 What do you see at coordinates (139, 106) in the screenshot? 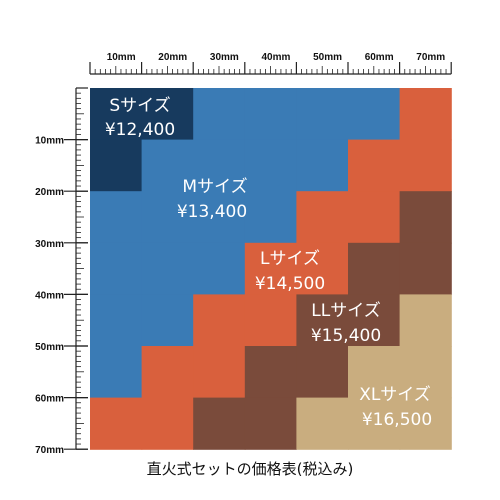
I see `size-s-name: Sサイズ` at bounding box center [139, 106].